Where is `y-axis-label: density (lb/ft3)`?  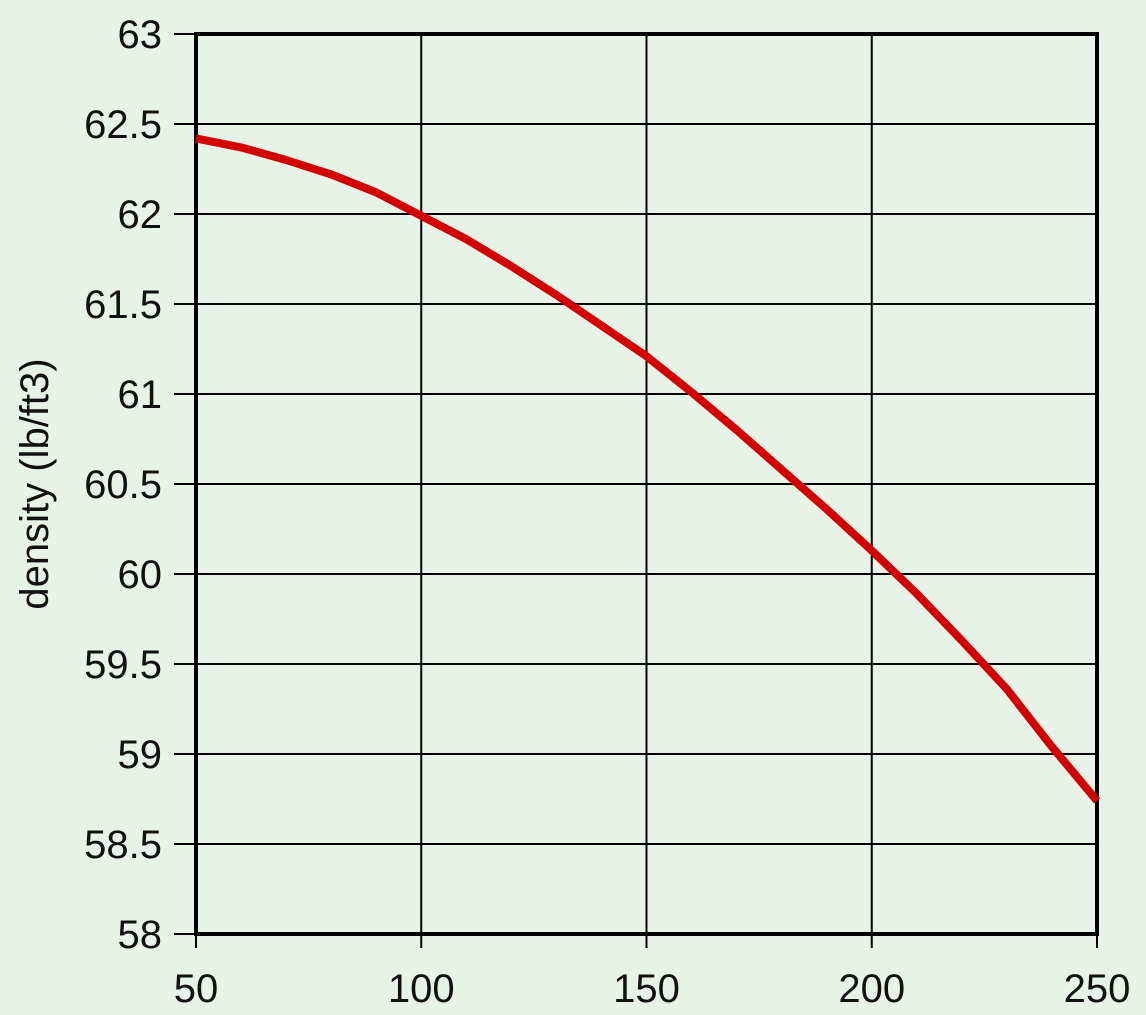 y-axis-label: density (lb/ft3) is located at coordinates (35, 483).